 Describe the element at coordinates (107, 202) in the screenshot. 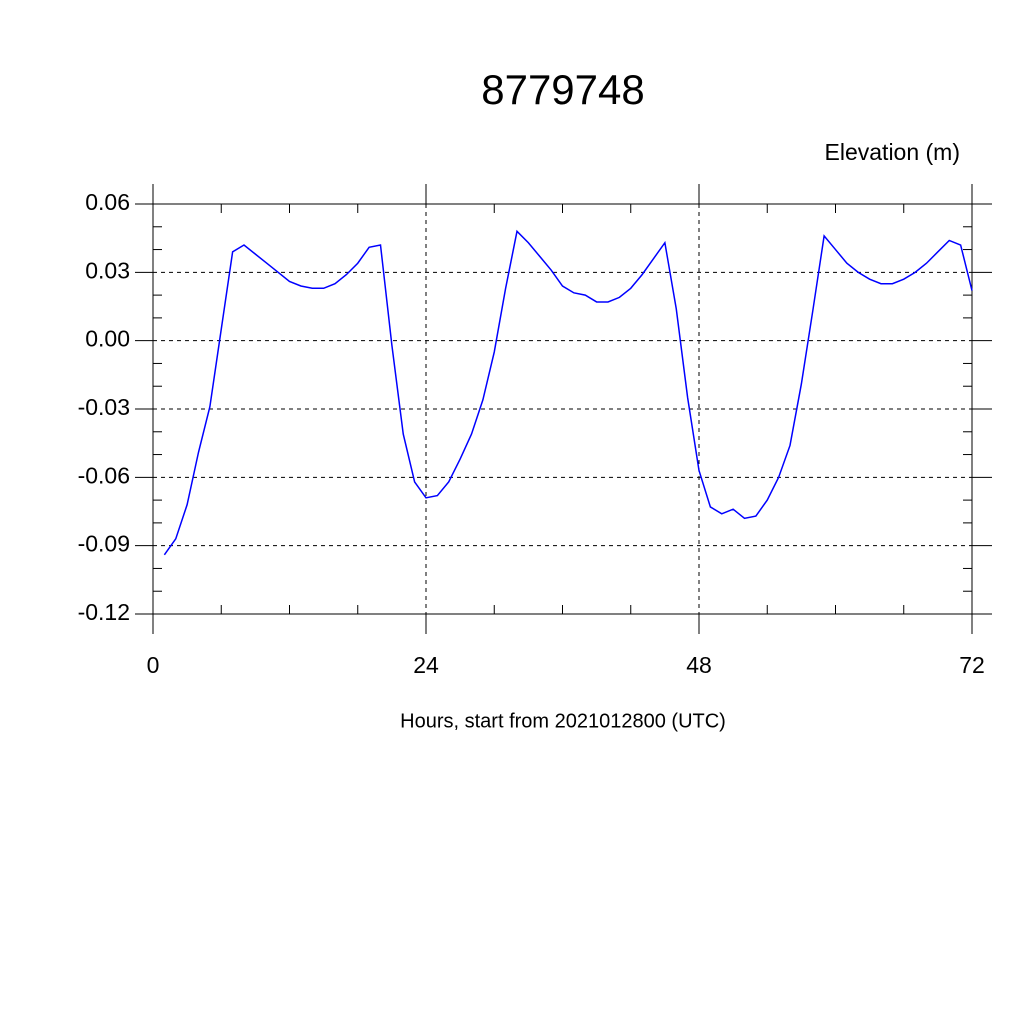

I see `y-tick-label: 0.06` at that location.